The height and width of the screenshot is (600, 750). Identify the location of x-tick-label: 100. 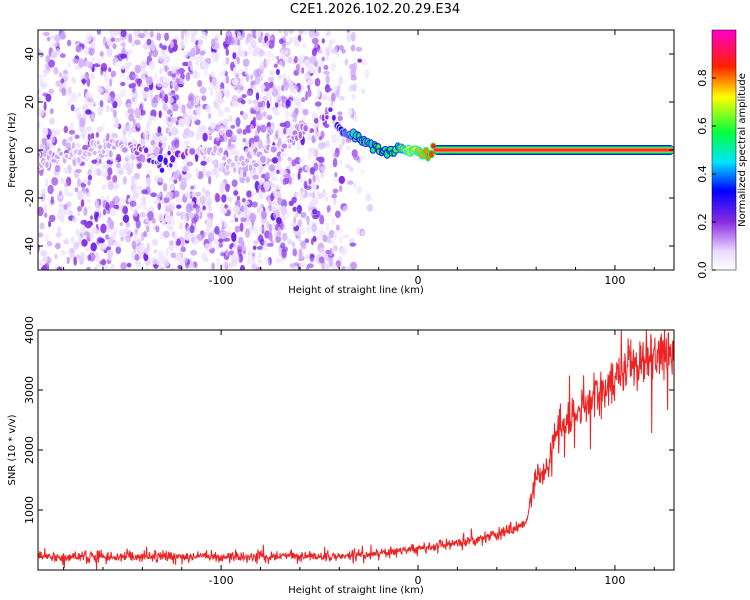
(614, 280).